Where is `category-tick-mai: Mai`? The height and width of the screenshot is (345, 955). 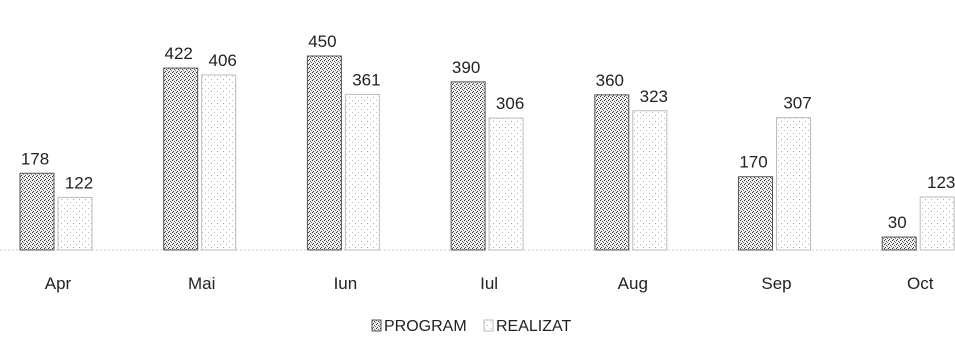 category-tick-mai: Mai is located at coordinates (201, 283).